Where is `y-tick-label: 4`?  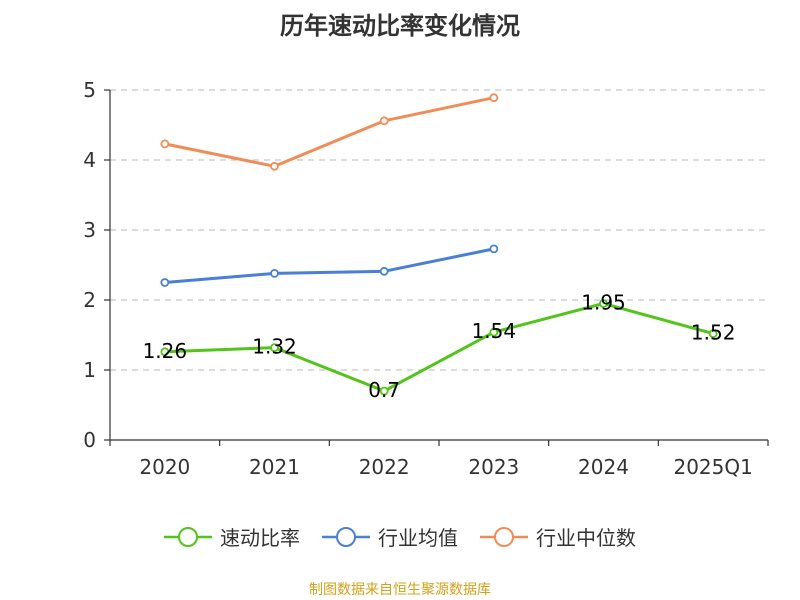
y-tick-label: 4 is located at coordinates (89, 160).